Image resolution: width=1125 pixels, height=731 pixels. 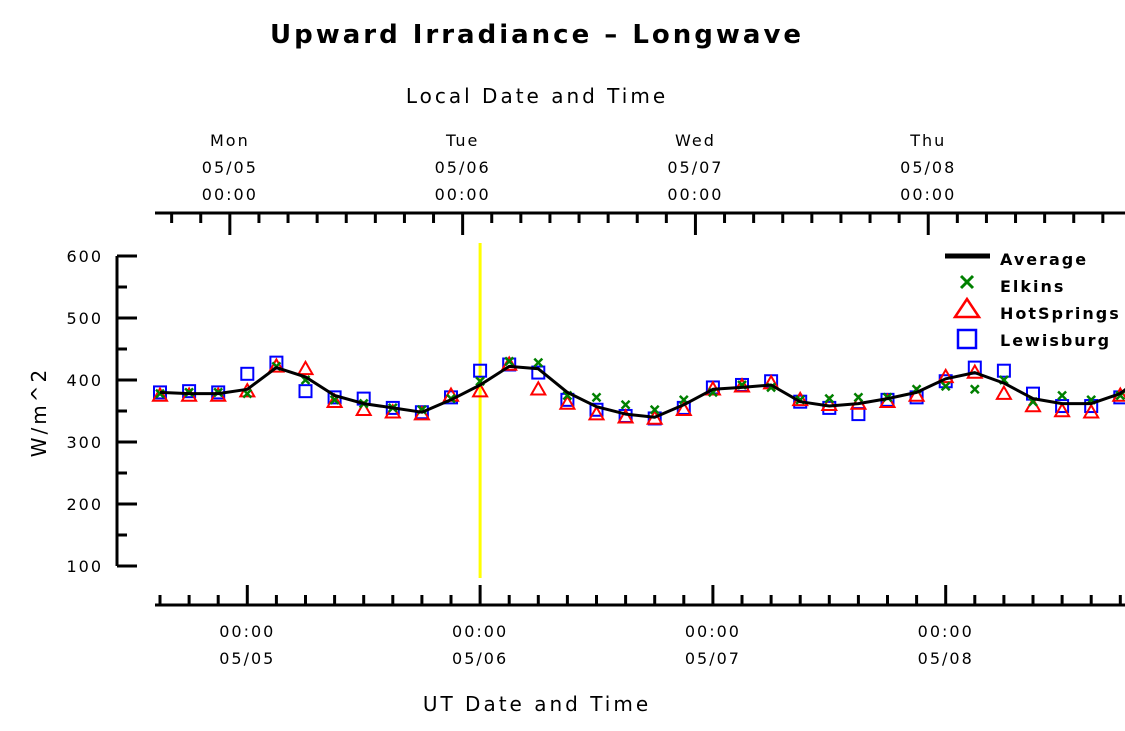 I want to click on chart-title: Upward Irradiance – Longwave, so click(x=537, y=35).